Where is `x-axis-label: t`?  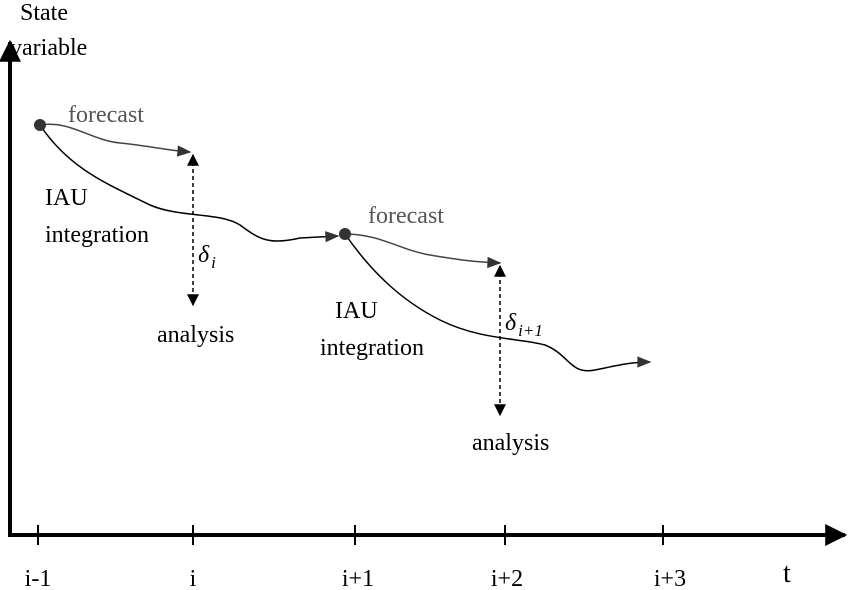
x-axis-label: t is located at coordinates (787, 573).